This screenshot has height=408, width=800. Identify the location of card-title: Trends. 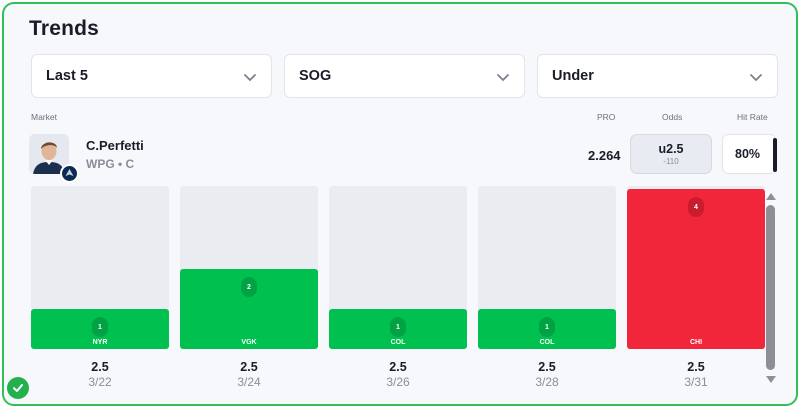
(64, 28).